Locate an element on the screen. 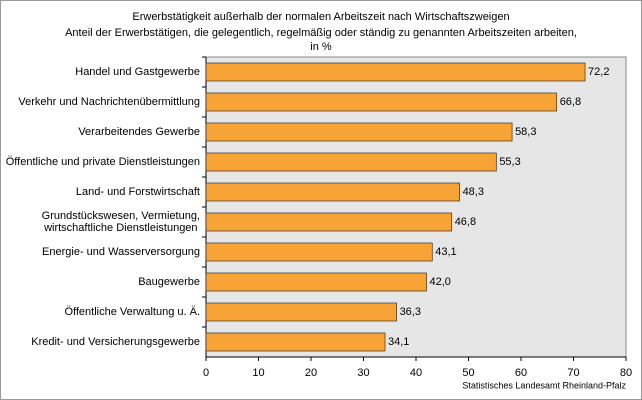 This screenshot has width=642, height=400. value-label: 48,3 is located at coordinates (473, 192).